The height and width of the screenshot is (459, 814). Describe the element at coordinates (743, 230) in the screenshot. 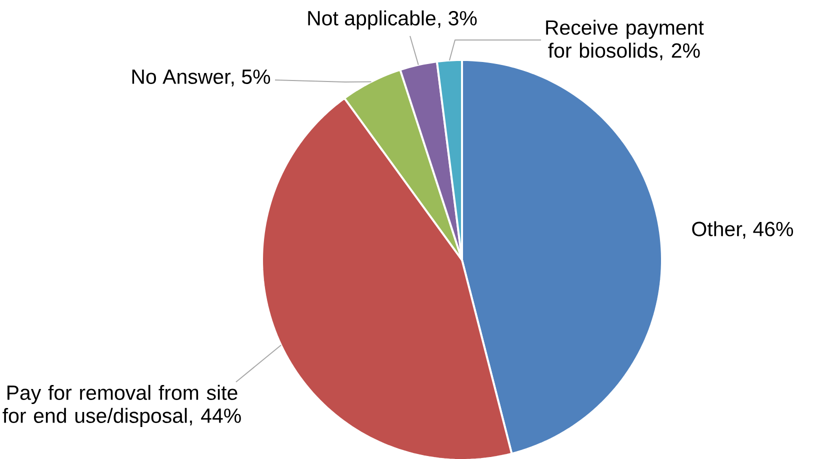

I see `slice-label: Other, 46%` at that location.